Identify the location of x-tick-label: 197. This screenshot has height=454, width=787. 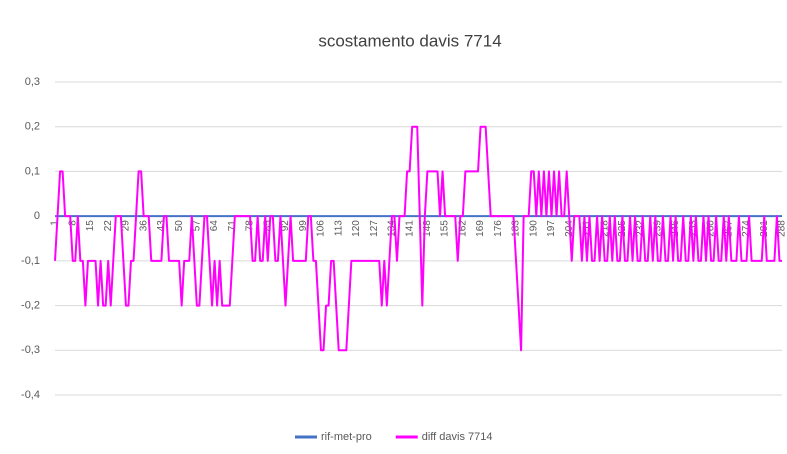
(551, 228).